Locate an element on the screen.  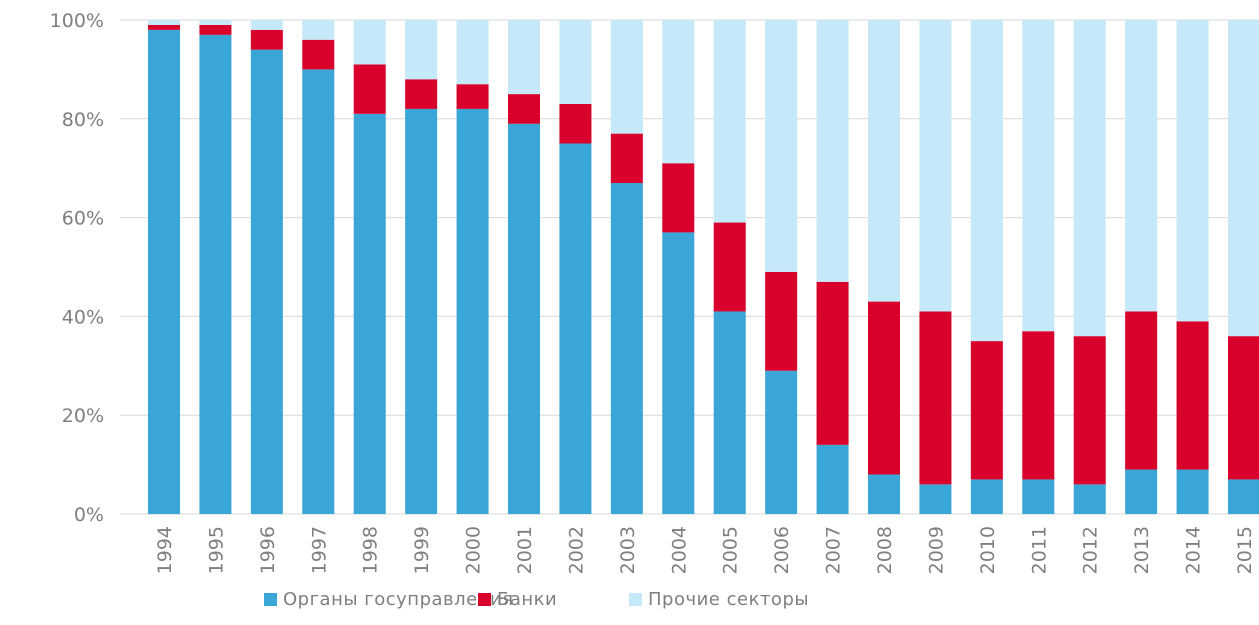
y-tick-label: 0% is located at coordinates (89, 515).